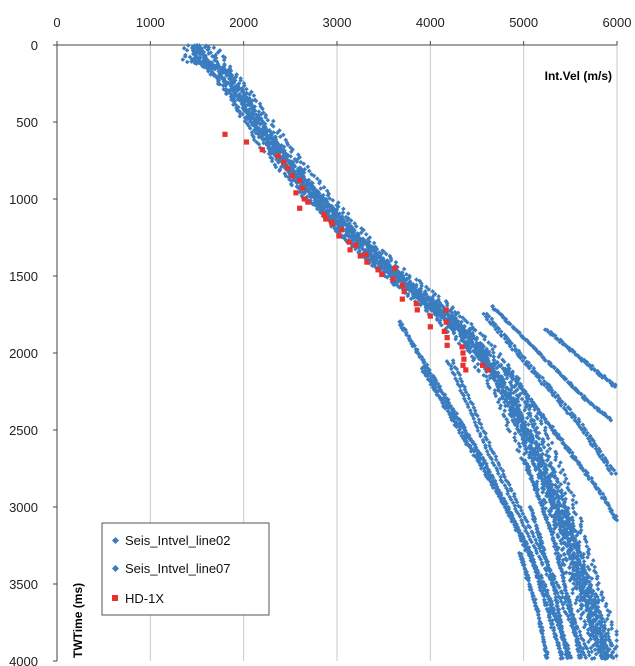  What do you see at coordinates (150, 22) in the screenshot?
I see `x-tick-label: 1000` at bounding box center [150, 22].